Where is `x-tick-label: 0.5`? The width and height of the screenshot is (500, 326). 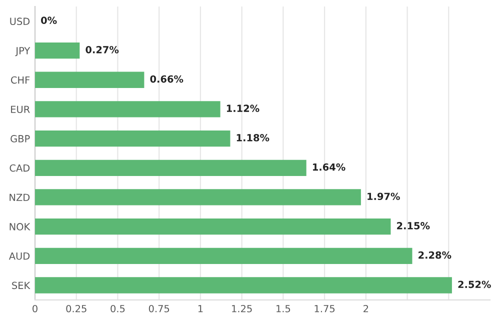
x-tick-label: 0.5 is located at coordinates (117, 308).